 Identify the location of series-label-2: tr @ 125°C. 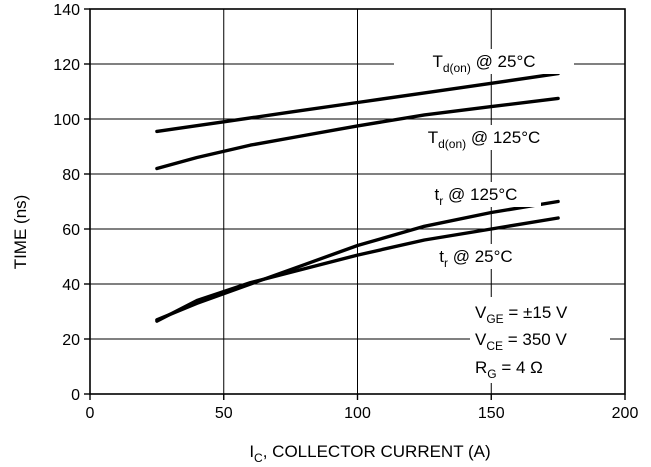
(476, 196).